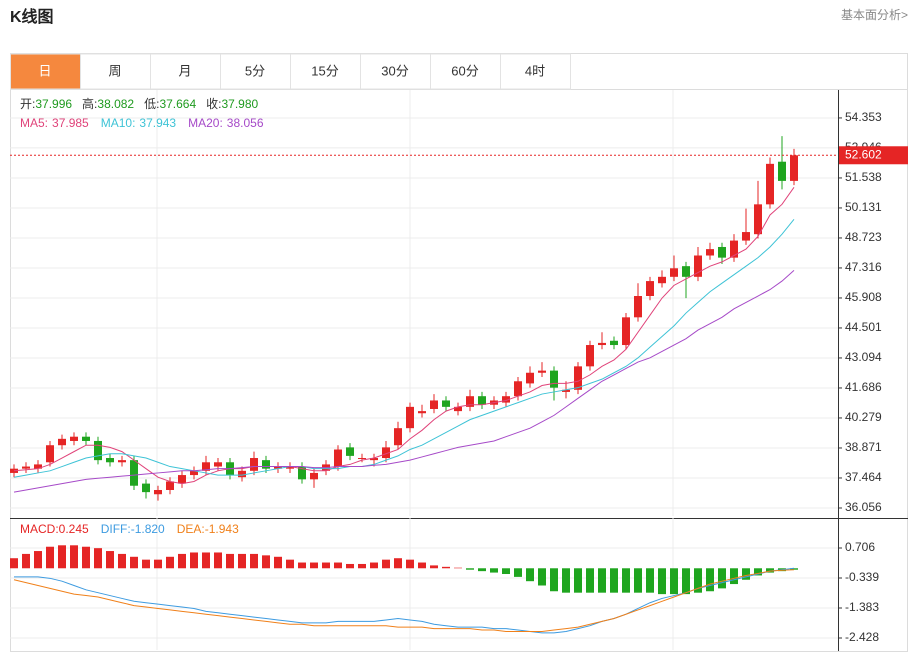  I want to click on y-tick-label: 45.908, so click(863, 297).